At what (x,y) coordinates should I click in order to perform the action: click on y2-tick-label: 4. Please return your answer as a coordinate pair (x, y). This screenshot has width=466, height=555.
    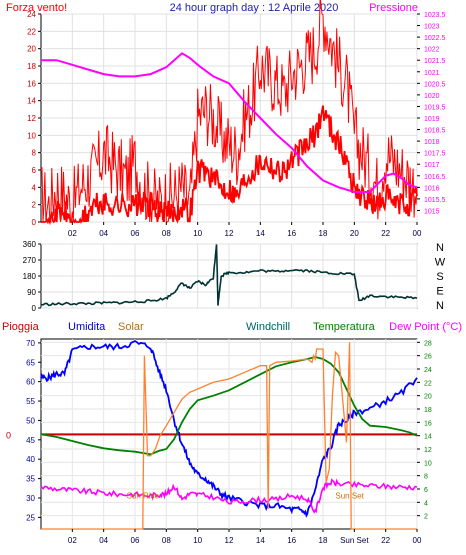
    Looking at the image, I should click on (426, 503).